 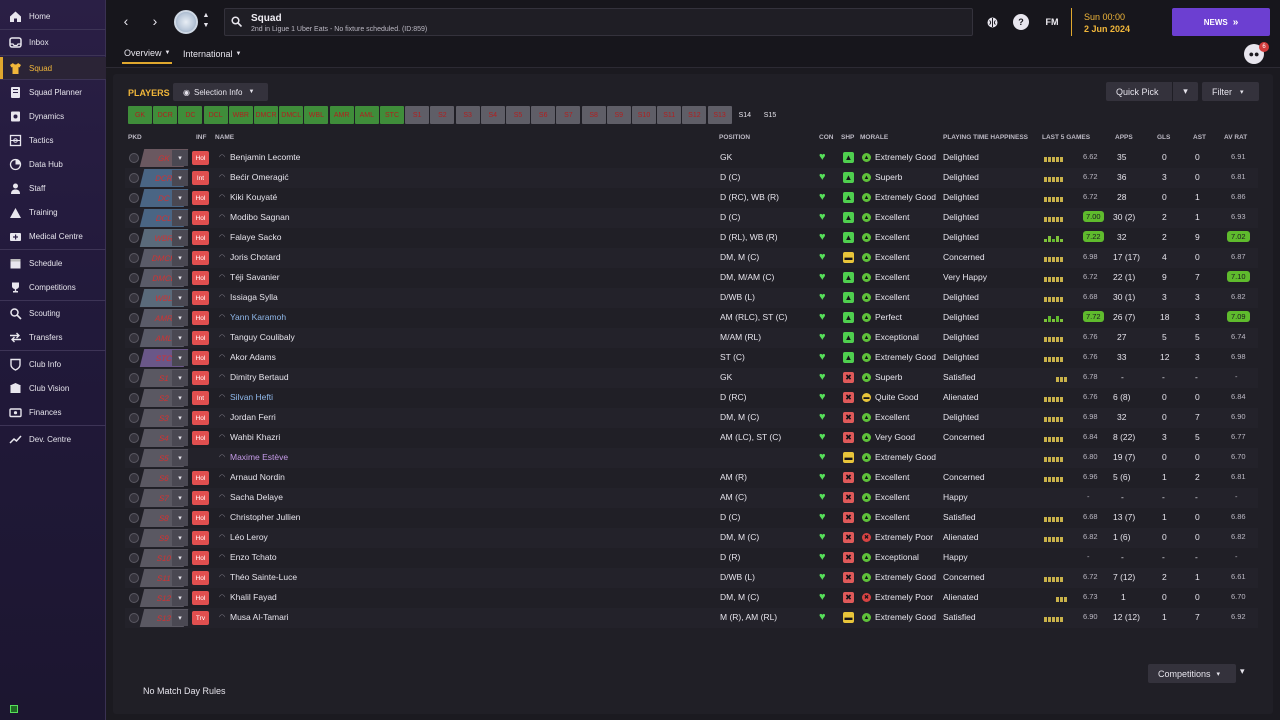 I want to click on back-button: ‹, so click(x=126, y=21).